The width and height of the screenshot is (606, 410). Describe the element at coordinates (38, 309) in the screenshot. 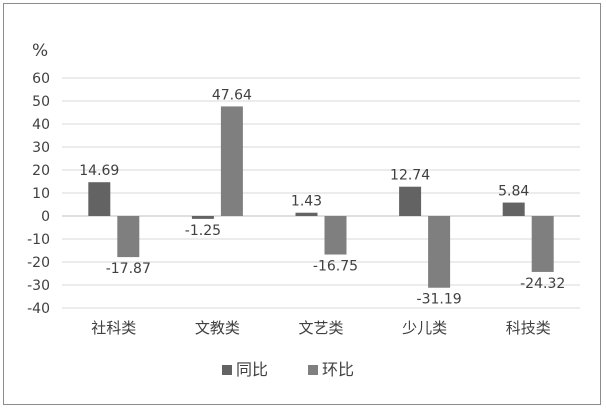

I see `y-tick-label: -40` at that location.